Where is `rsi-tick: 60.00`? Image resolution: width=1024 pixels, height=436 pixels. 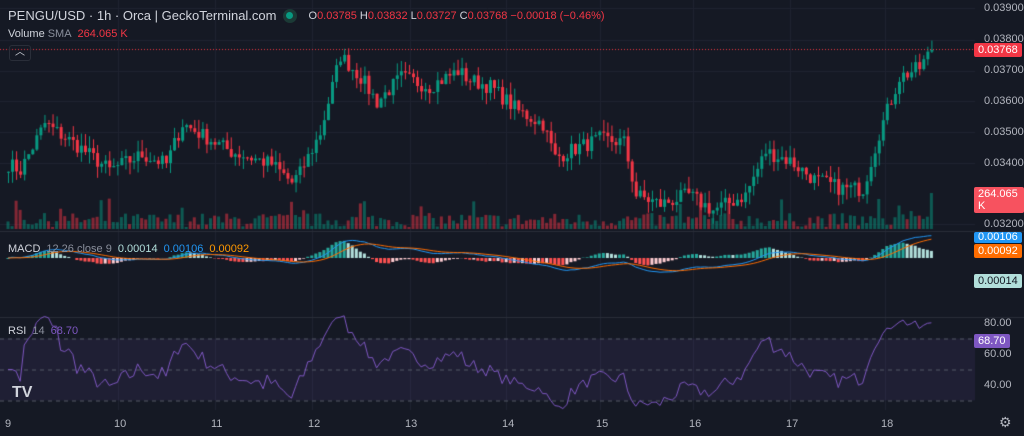 rsi-tick: 60.00 is located at coordinates (998, 354).